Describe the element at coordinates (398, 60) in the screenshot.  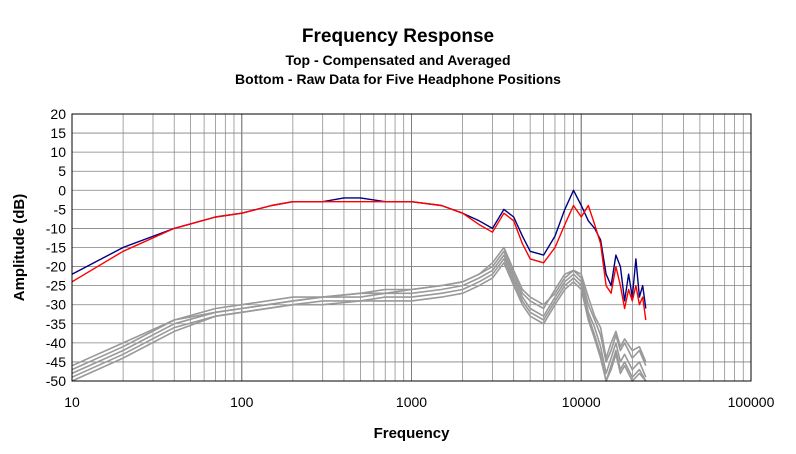
I see `chart-subtitle-top: Top - Compensated and Averaged` at that location.